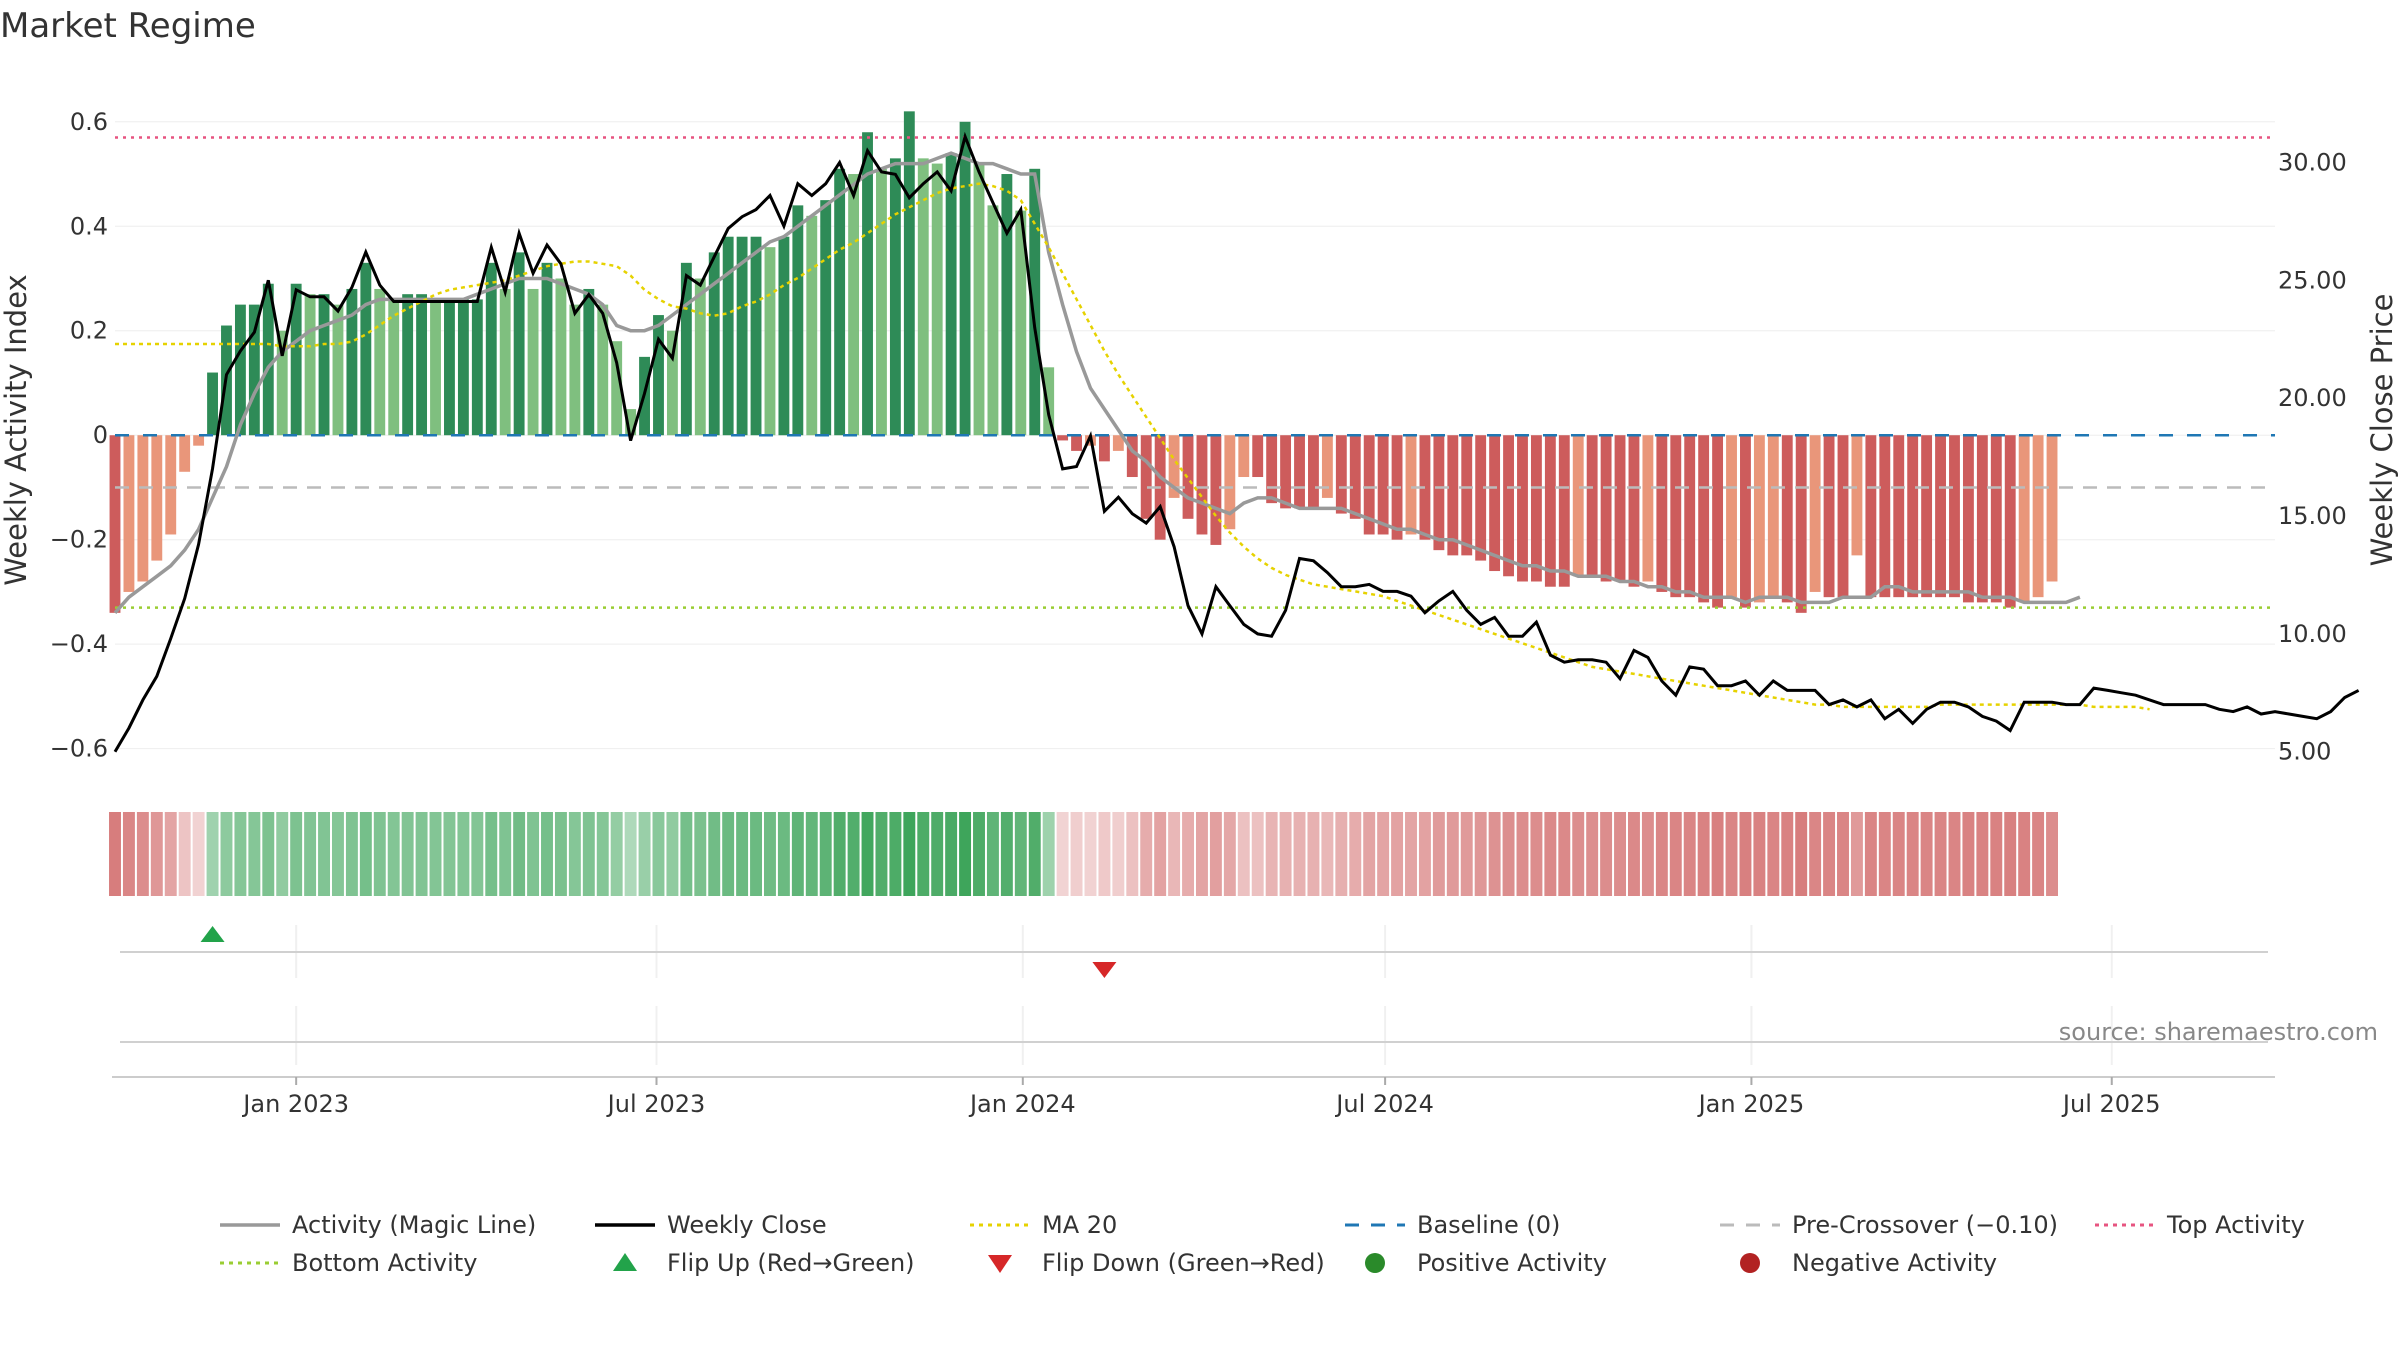  Describe the element at coordinates (295, 1104) in the screenshot. I see `x-tick-label: Jan 2023` at that location.